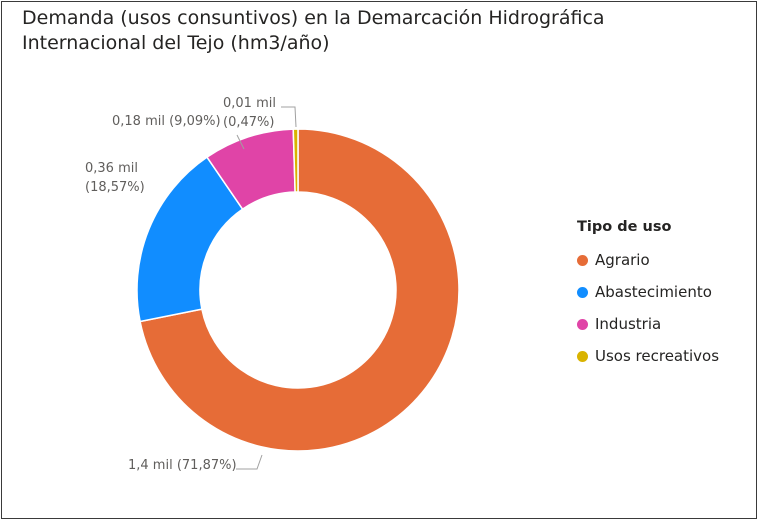 Image resolution: width=760 pixels, height=522 pixels. Describe the element at coordinates (628, 324) in the screenshot. I see `legend-label-industria: Industria` at that location.